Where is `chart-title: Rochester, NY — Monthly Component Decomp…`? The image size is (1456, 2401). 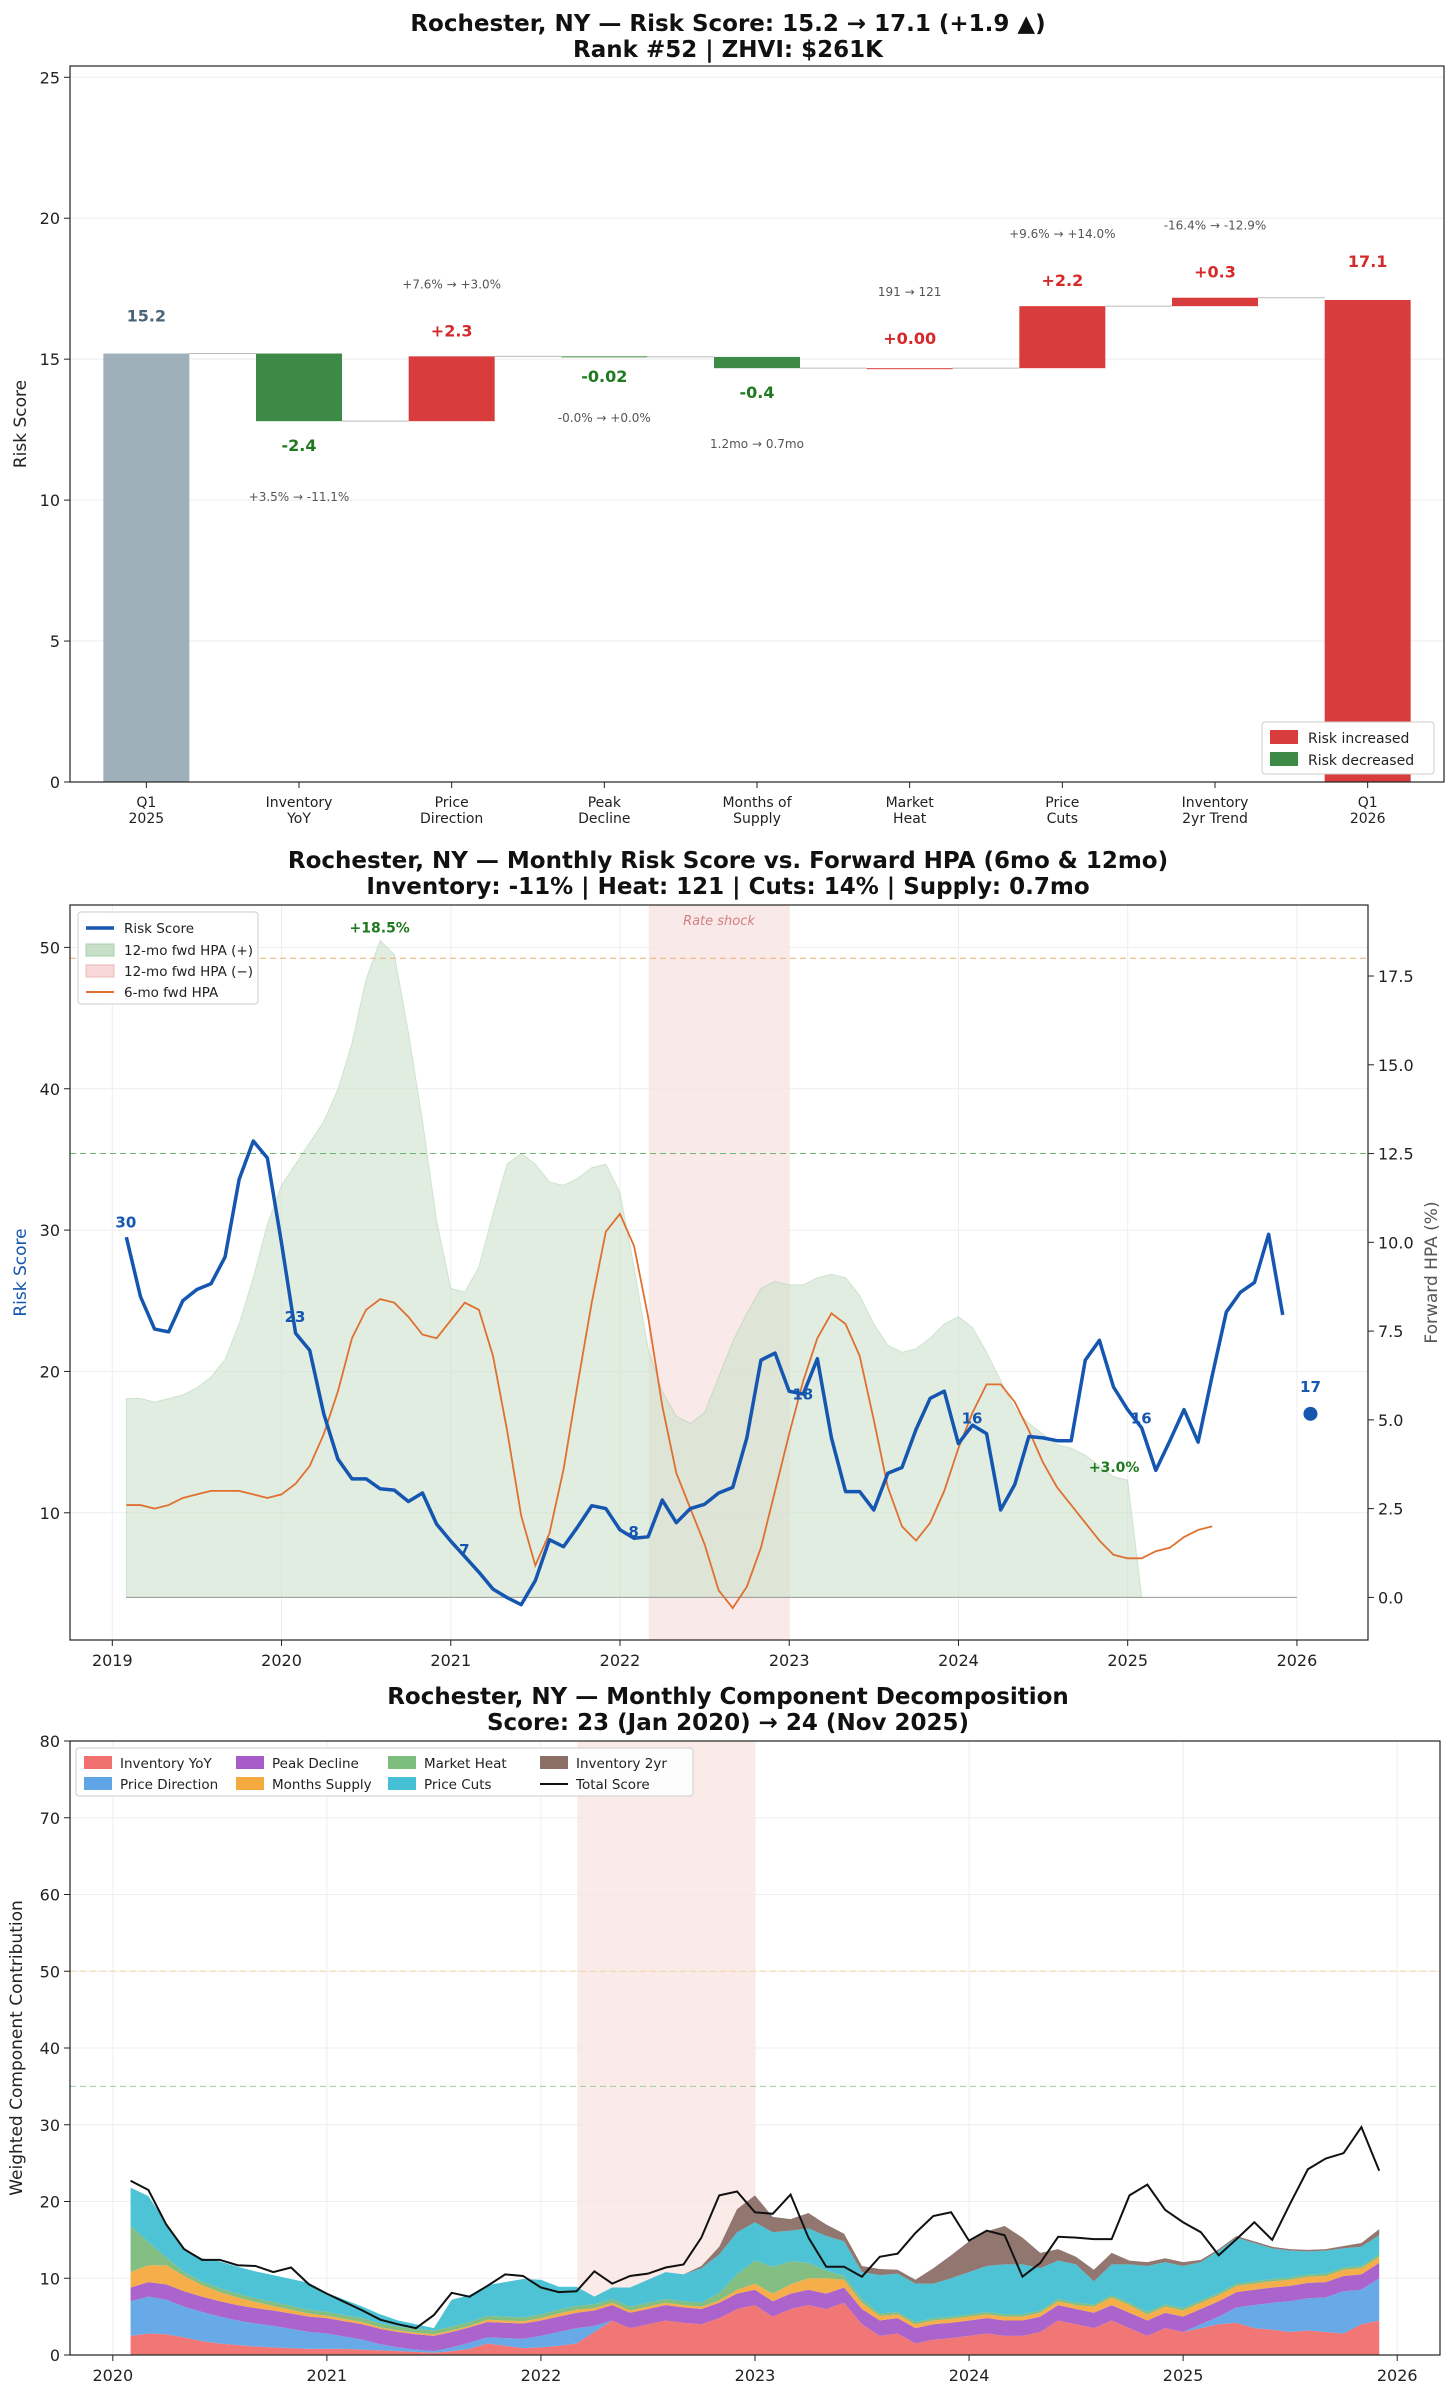
chart-title: Rochester, NY — Monthly Component Decomp… is located at coordinates (728, 1697).